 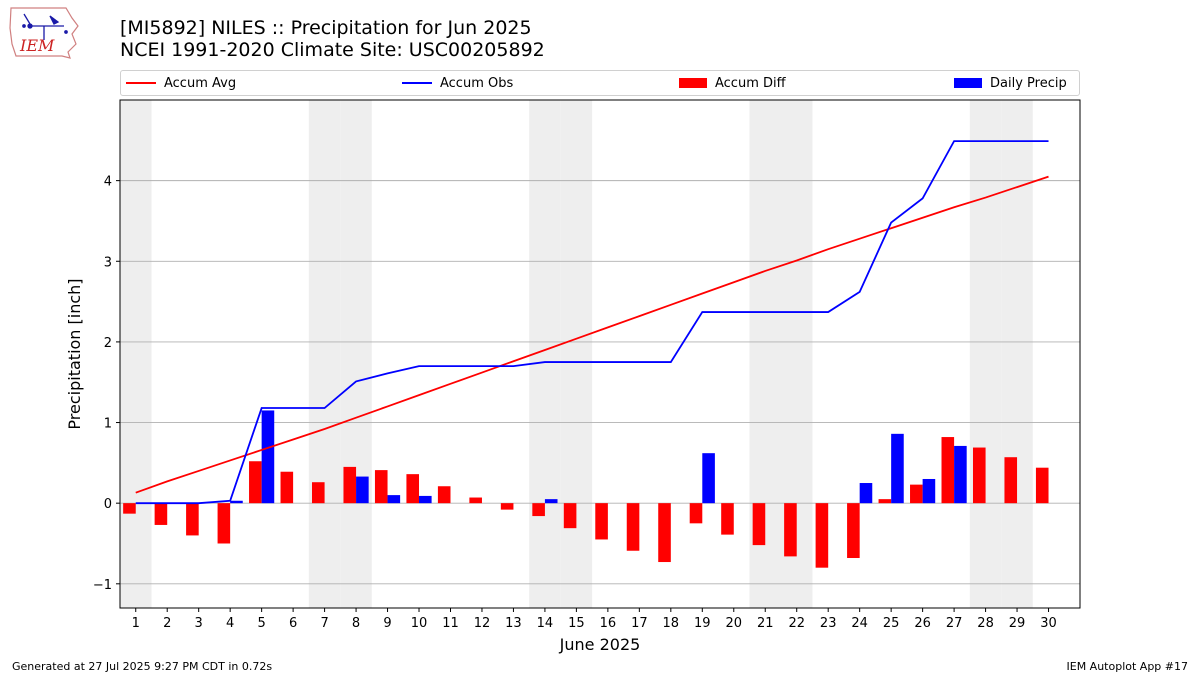 I want to click on x-tick-label-14: 14, so click(x=545, y=623).